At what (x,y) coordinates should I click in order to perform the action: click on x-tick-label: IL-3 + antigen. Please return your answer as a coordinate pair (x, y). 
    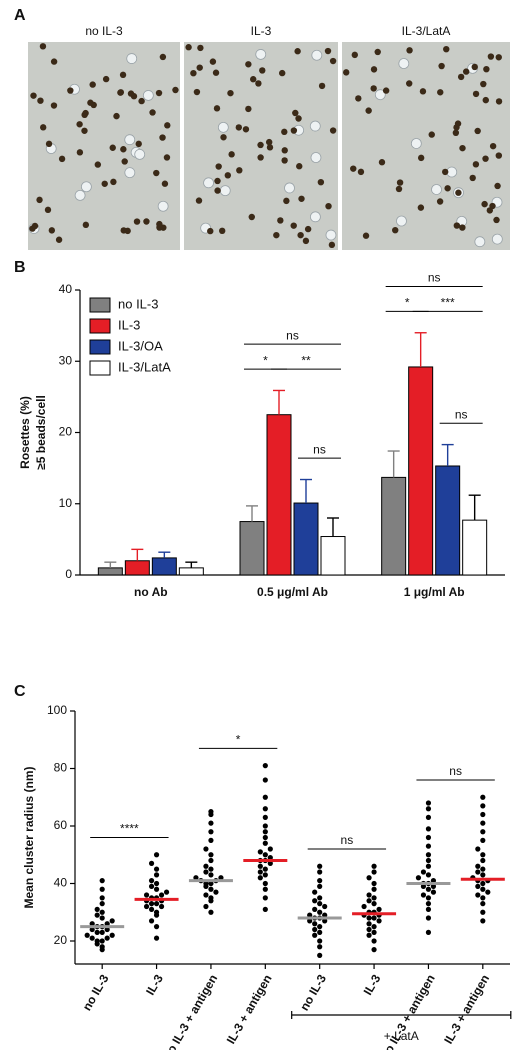
    Looking at the image, I should click on (249, 1009).